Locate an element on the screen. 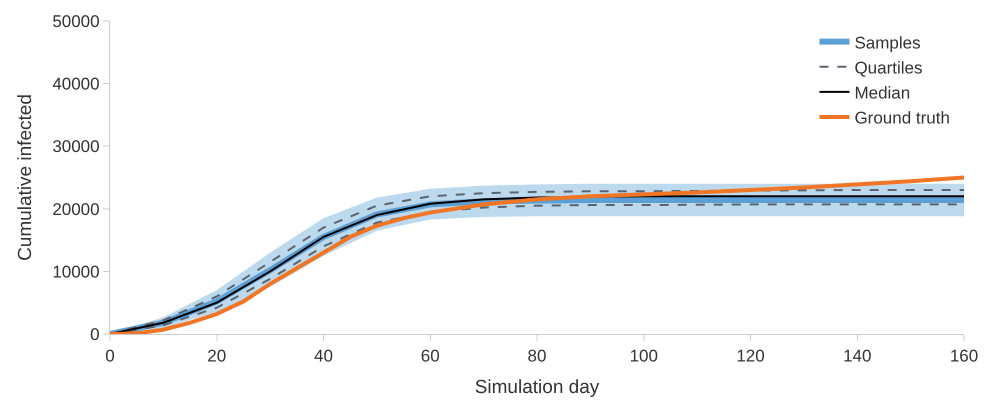 Image resolution: width=990 pixels, height=406 pixels. y-axis-title: Cumulative infected is located at coordinates (25, 177).